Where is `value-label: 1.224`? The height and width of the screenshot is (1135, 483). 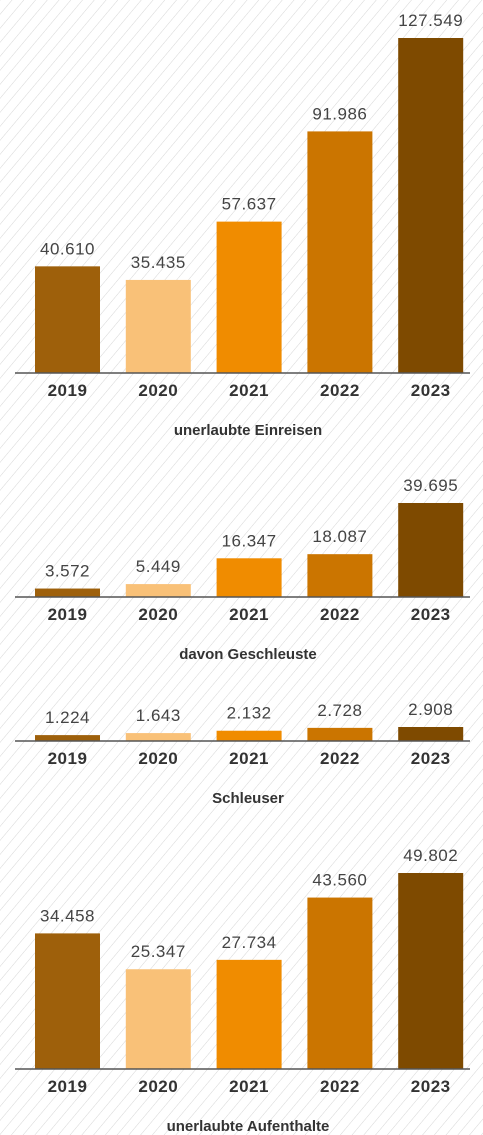 value-label: 1.224 is located at coordinates (67, 717).